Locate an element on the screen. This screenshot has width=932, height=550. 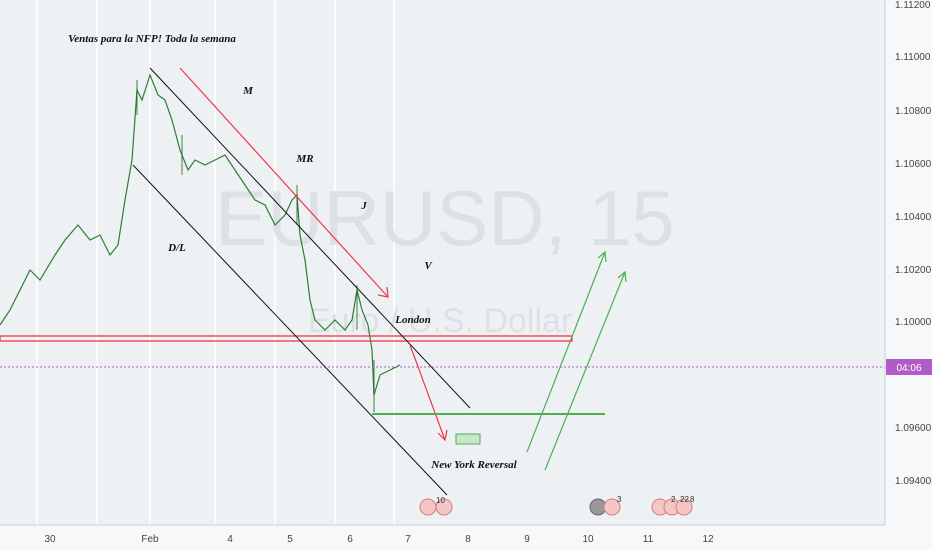
event-count: 8 is located at coordinates (692, 499).